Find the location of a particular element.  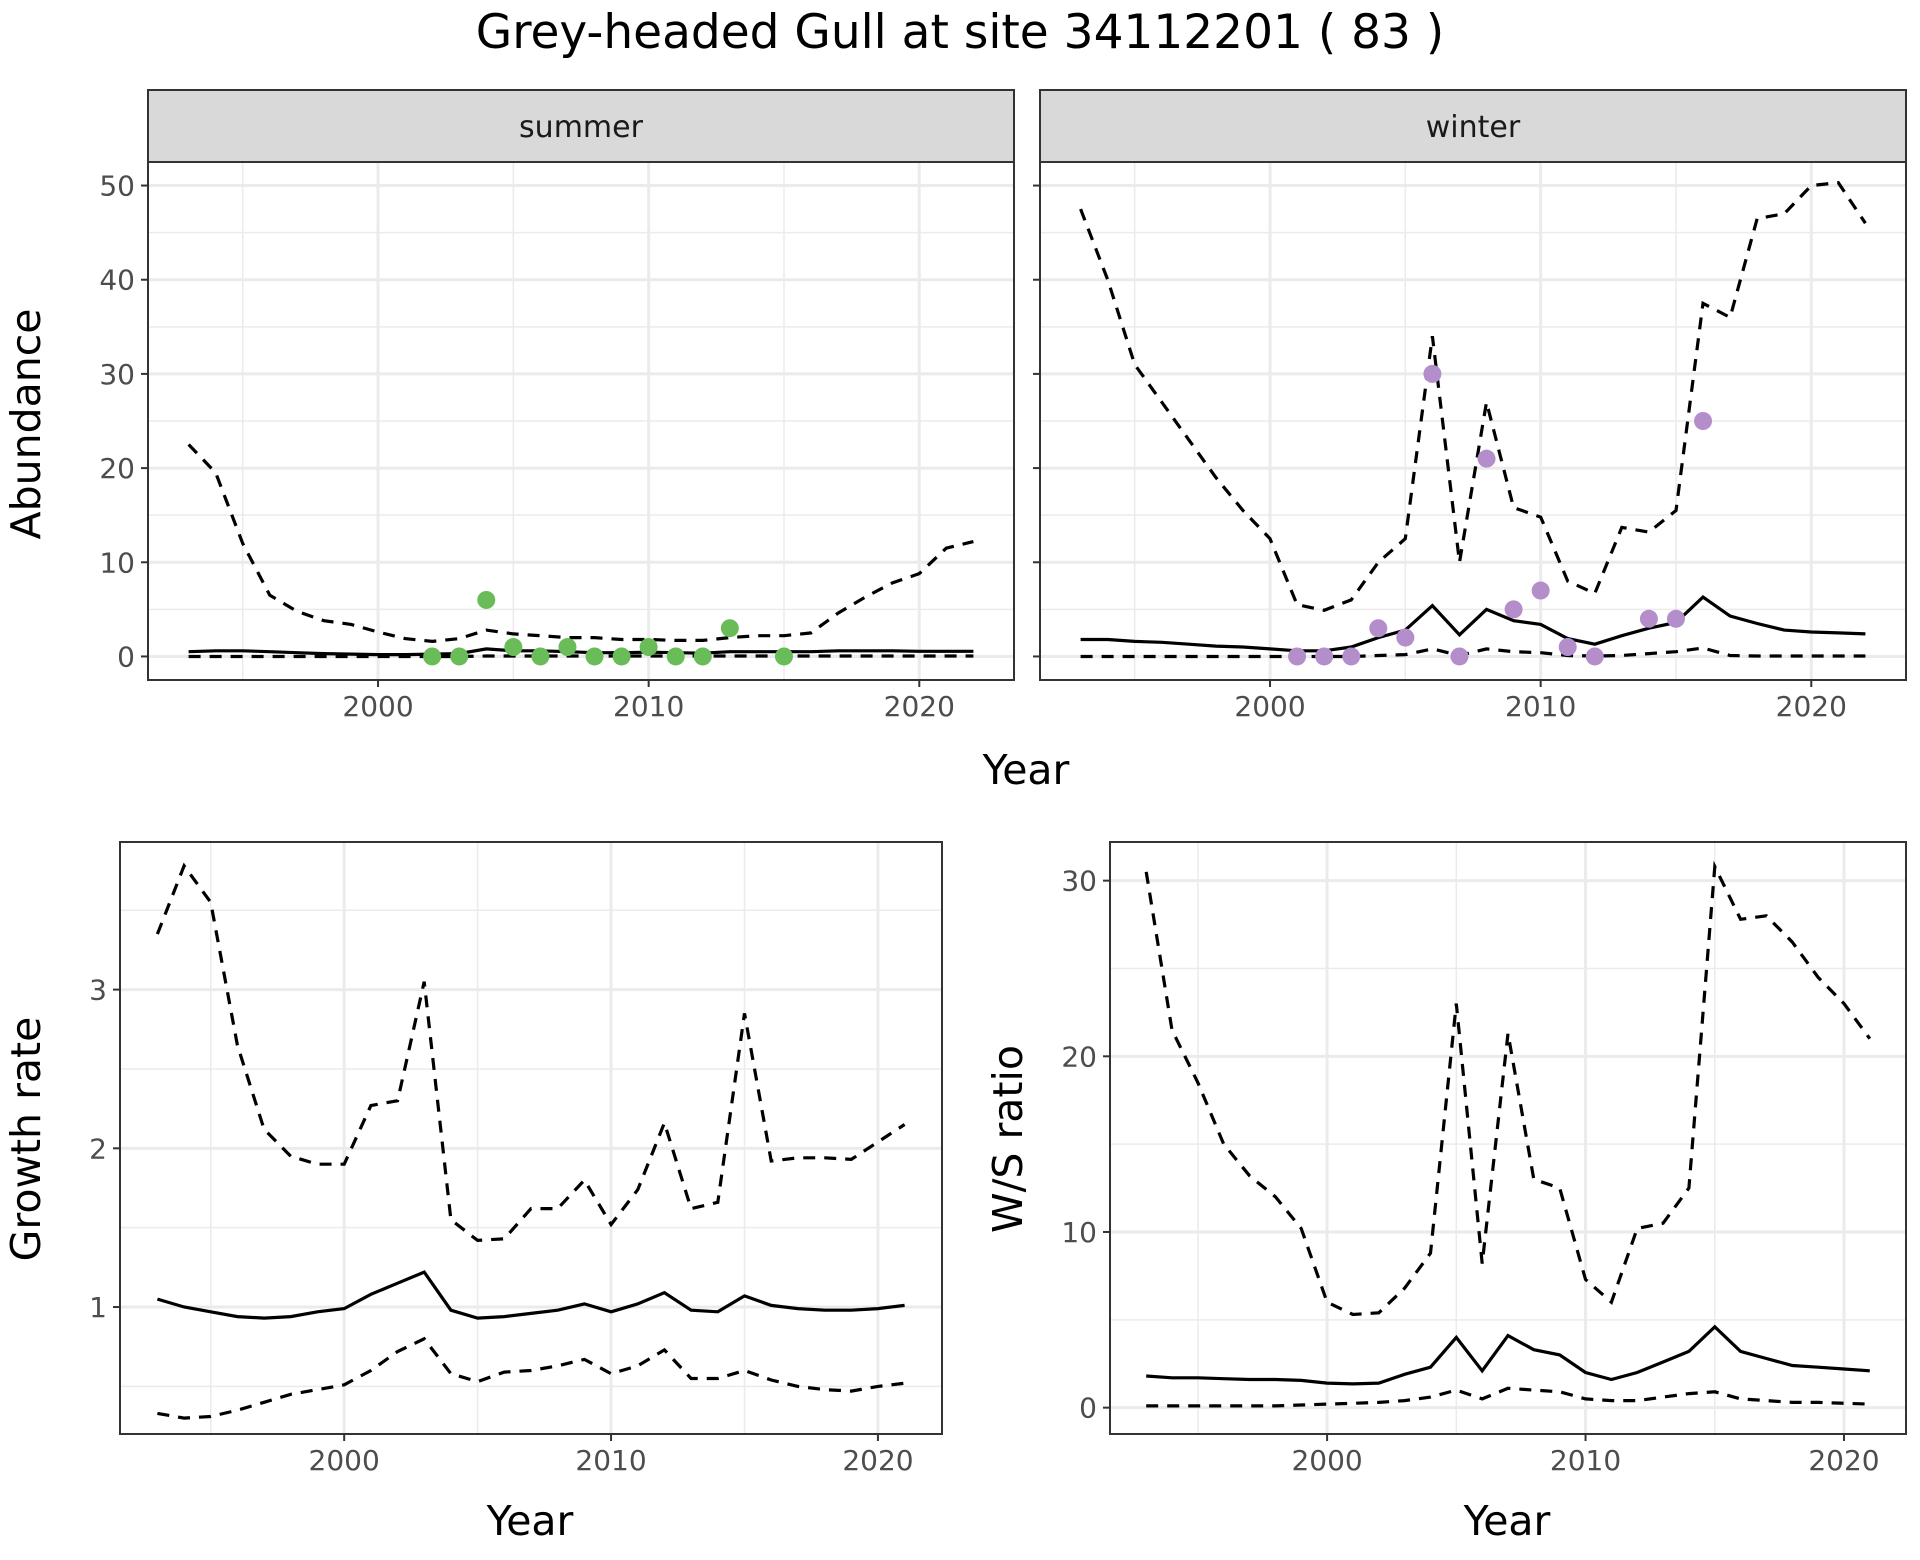

winter-x-tick-label: 2020 is located at coordinates (1811, 706).